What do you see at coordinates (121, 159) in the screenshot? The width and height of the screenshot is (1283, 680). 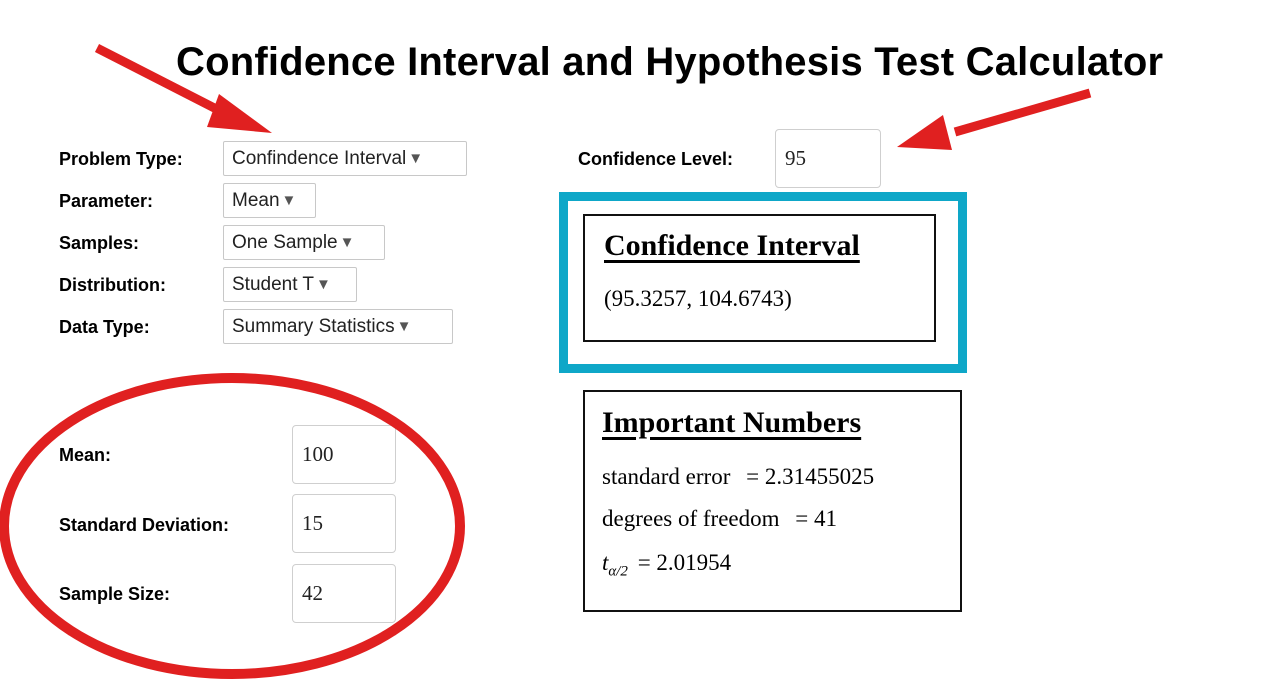 I see `problem-type-label: Problem Type:` at bounding box center [121, 159].